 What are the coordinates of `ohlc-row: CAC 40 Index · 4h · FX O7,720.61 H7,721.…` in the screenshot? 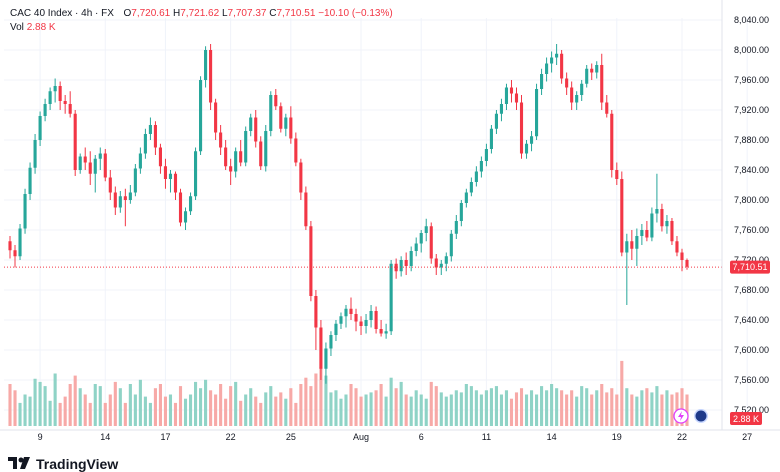 It's located at (201, 14).